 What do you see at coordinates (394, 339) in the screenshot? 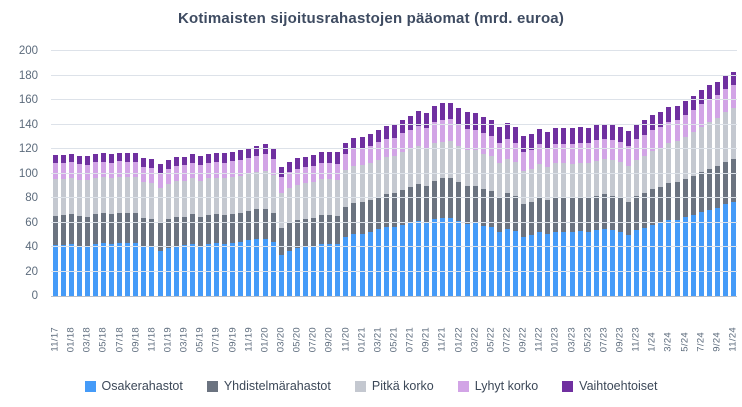
I see `x-tick-label: 05/21` at bounding box center [394, 339].